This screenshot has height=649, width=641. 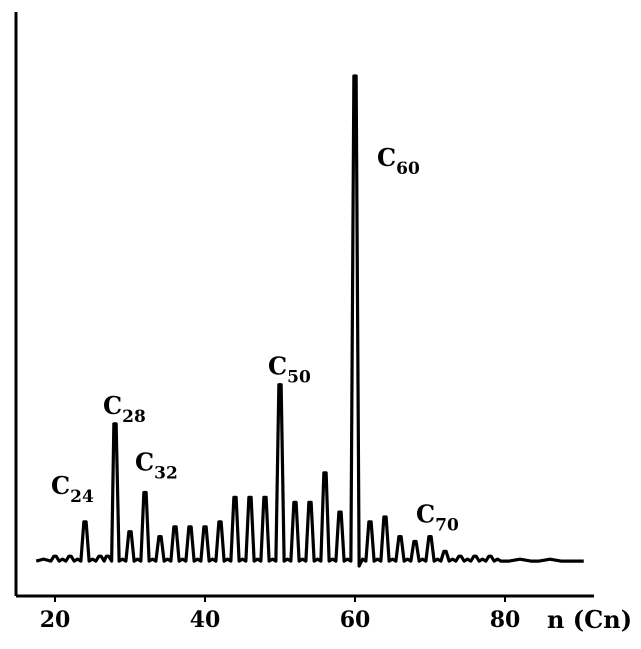 I want to click on peak-label-subscript: 60, so click(x=408, y=169).